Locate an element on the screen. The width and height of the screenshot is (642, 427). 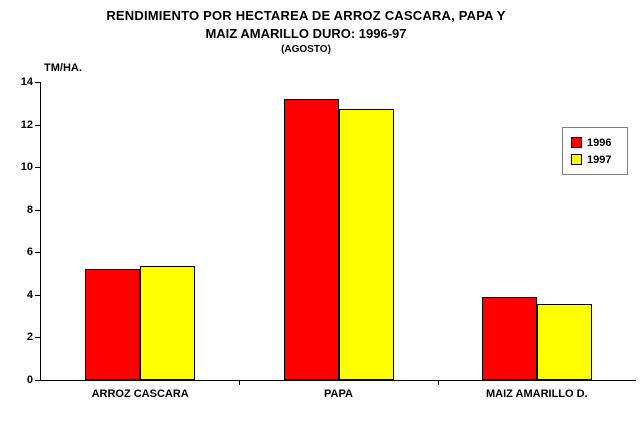
y-tick-label-0: 0 is located at coordinates (29, 380).